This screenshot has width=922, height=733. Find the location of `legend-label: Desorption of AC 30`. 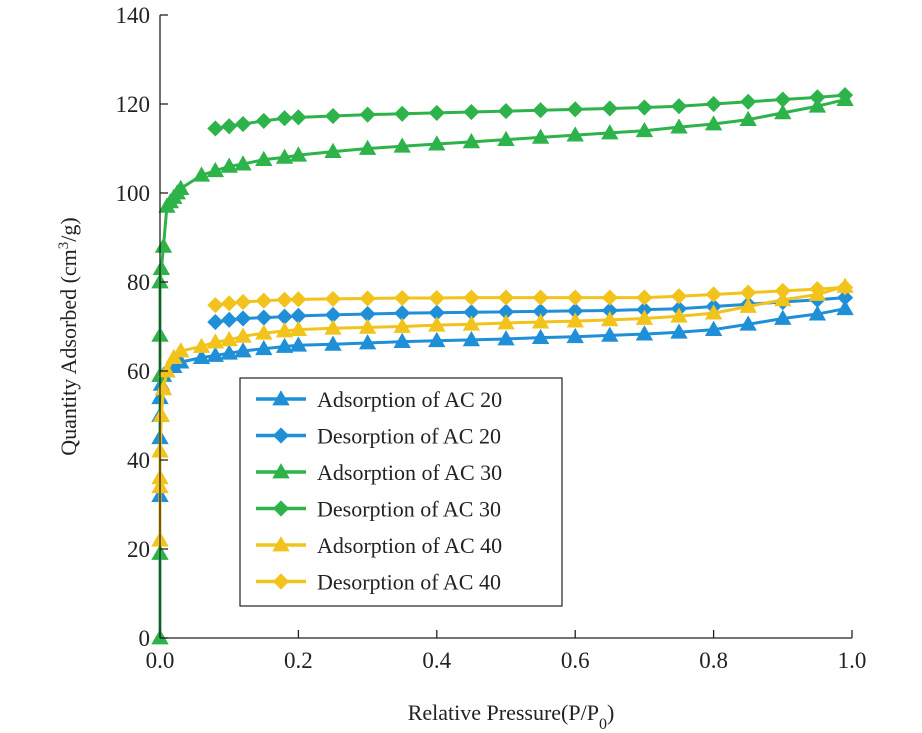

legend-label: Desorption of AC 30 is located at coordinates (409, 509).